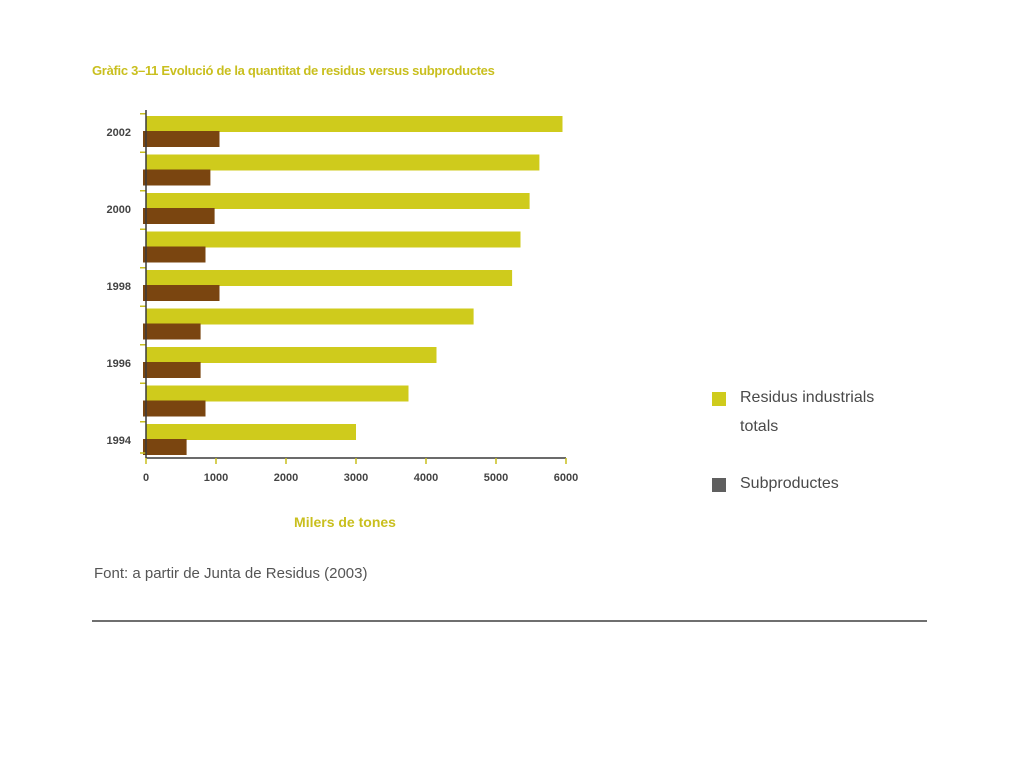 The height and width of the screenshot is (768, 1024). What do you see at coordinates (789, 483) in the screenshot?
I see `legend-label-subproductes: Subproductes` at bounding box center [789, 483].